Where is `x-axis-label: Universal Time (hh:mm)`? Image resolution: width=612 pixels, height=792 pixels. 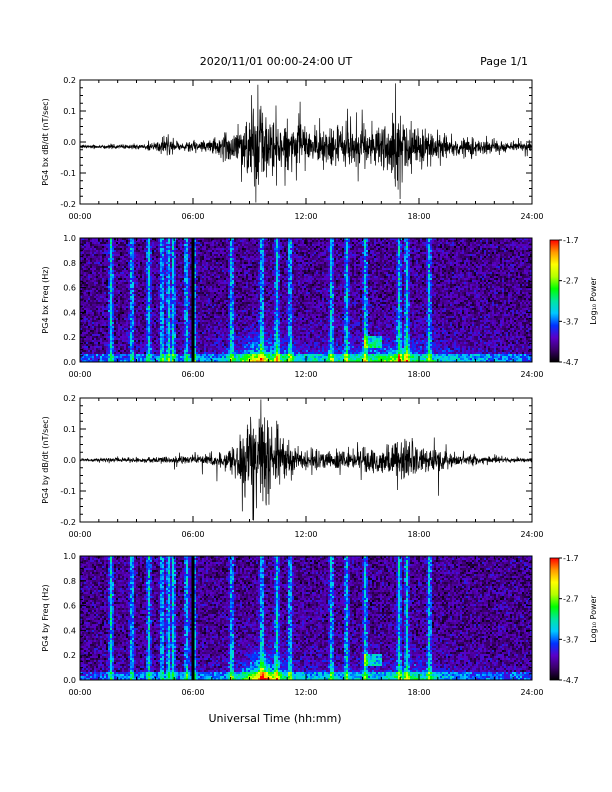 x-axis-label: Universal Time (hh:mm) is located at coordinates (275, 718).